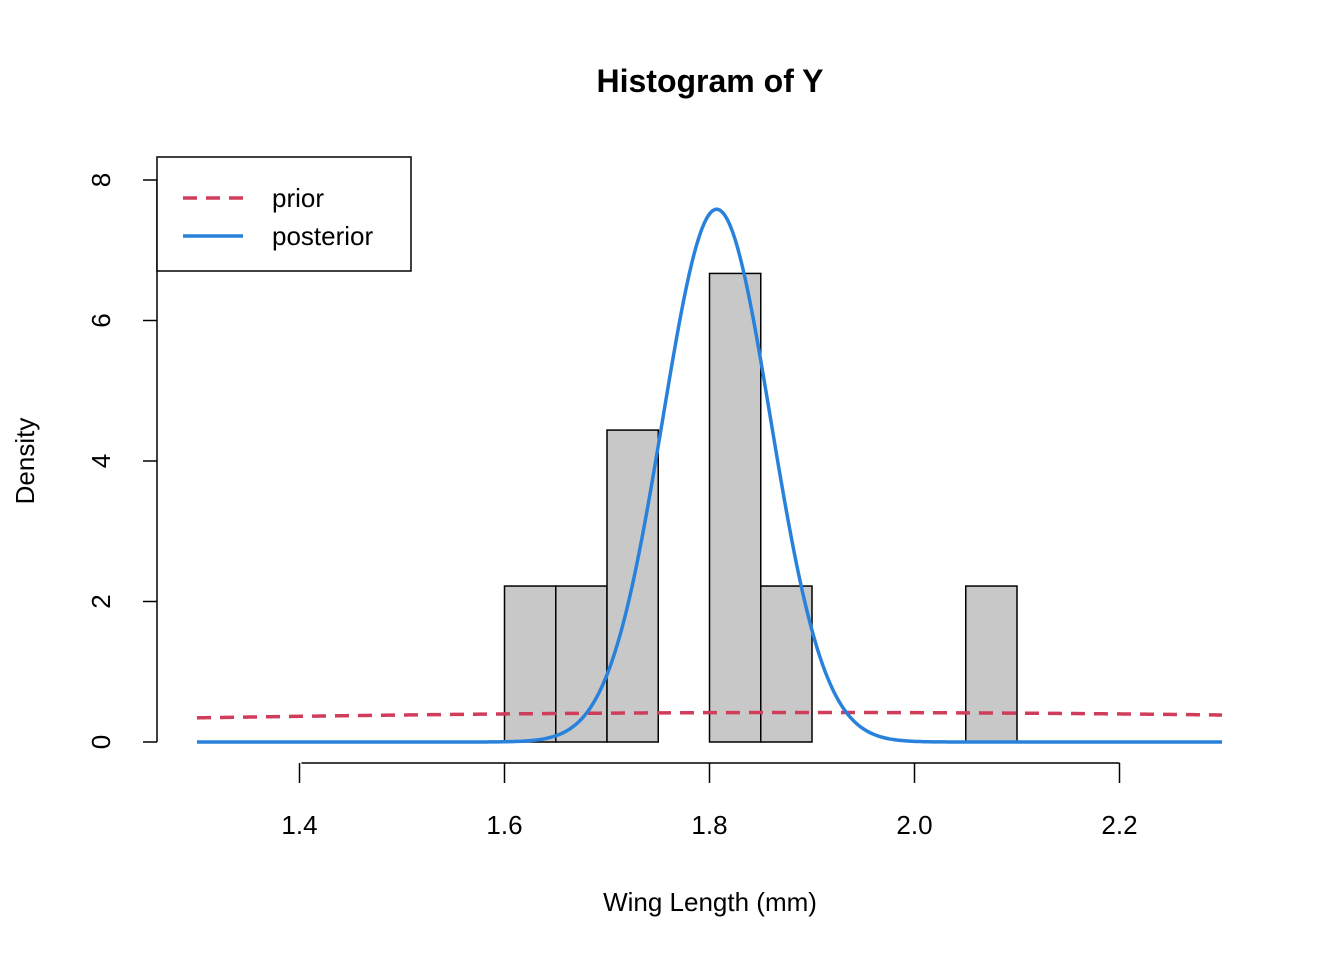 The image size is (1344, 960). I want to click on x-tick-label: 2.2, so click(1119, 825).